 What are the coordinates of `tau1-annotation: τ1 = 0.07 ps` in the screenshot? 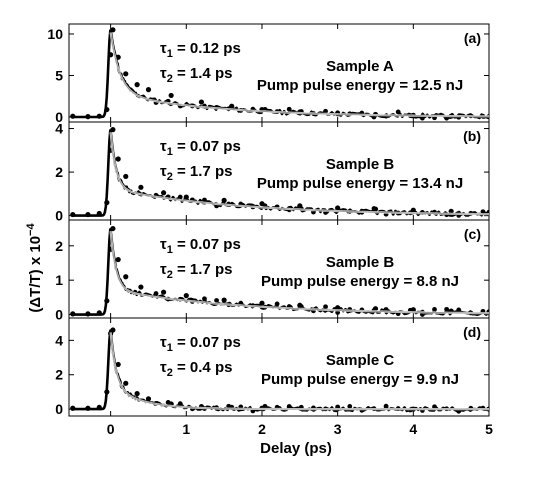 It's located at (200, 148).